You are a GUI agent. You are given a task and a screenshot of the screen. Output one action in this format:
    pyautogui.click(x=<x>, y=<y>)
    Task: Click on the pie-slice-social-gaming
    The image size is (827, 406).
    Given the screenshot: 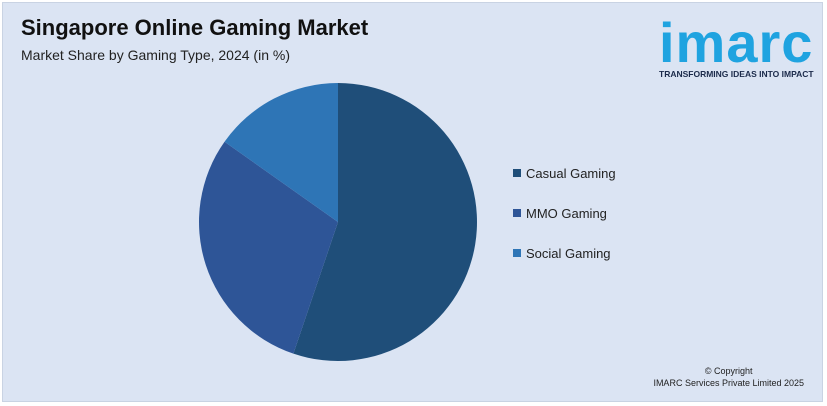 What is the action you would take?
    pyautogui.click(x=281, y=152)
    